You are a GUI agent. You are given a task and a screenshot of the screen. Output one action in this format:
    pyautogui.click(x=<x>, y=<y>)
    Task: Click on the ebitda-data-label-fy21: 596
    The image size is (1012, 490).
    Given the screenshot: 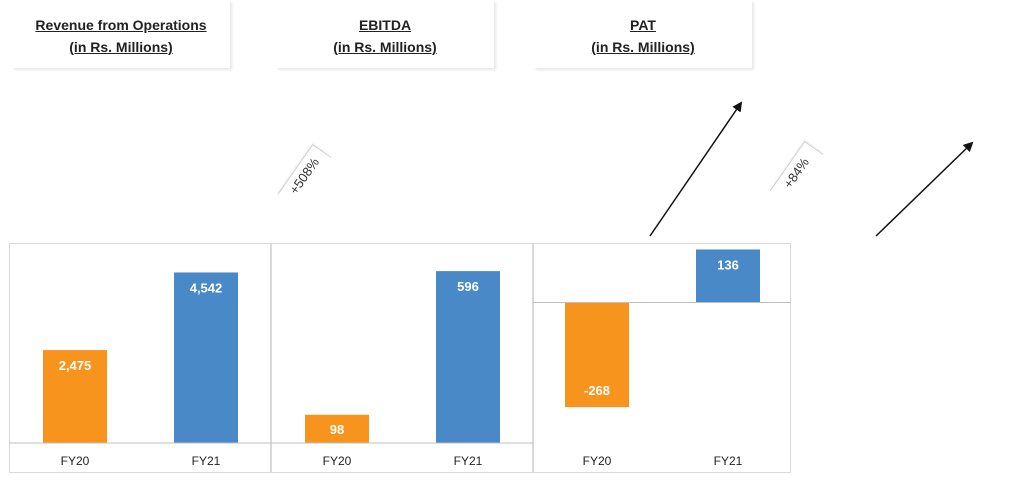 What is the action you would take?
    pyautogui.click(x=468, y=286)
    